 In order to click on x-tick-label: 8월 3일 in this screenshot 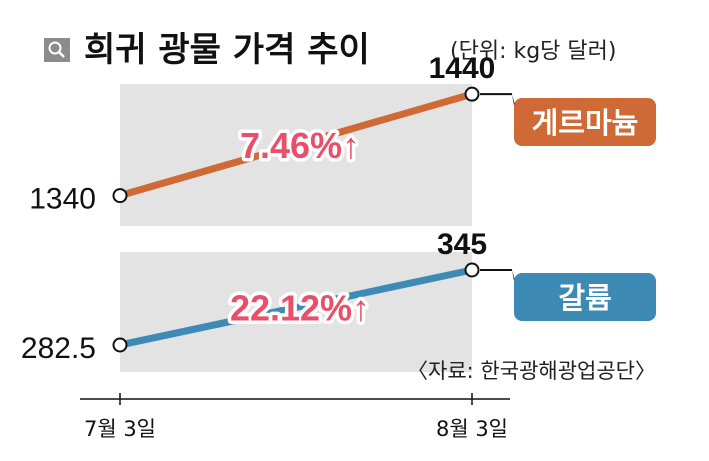, I will do `click(472, 429)`.